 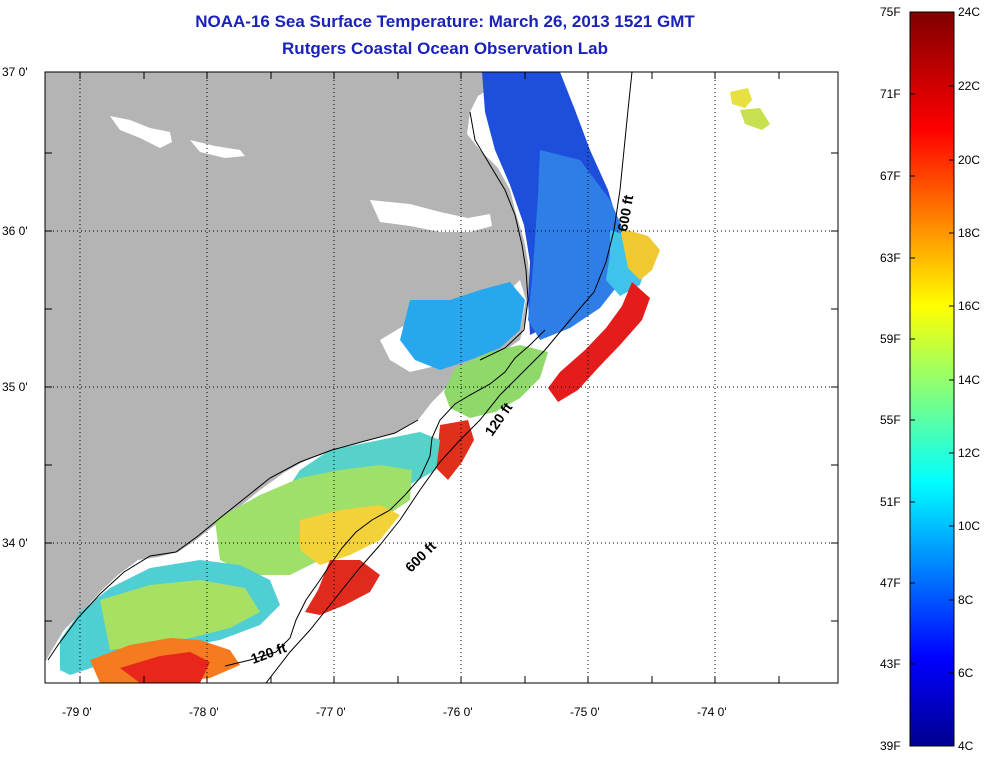 What do you see at coordinates (458, 712) in the screenshot?
I see `lon-label-76: -76 0'` at bounding box center [458, 712].